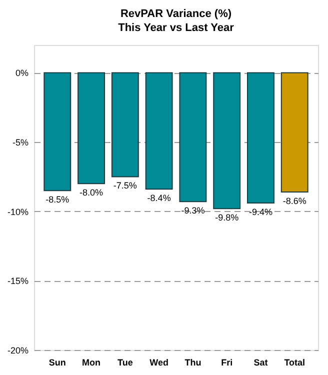 The image size is (328, 375). What do you see at coordinates (125, 185) in the screenshot?
I see `data-label: -7.5%` at bounding box center [125, 185].